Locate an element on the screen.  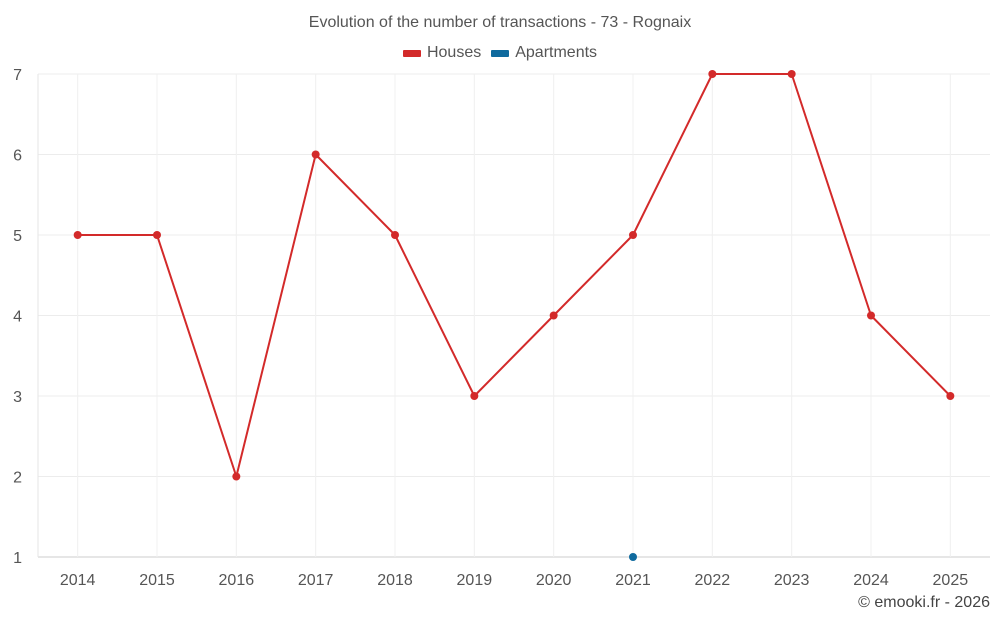
houses-point-2024 is located at coordinates (871, 315).